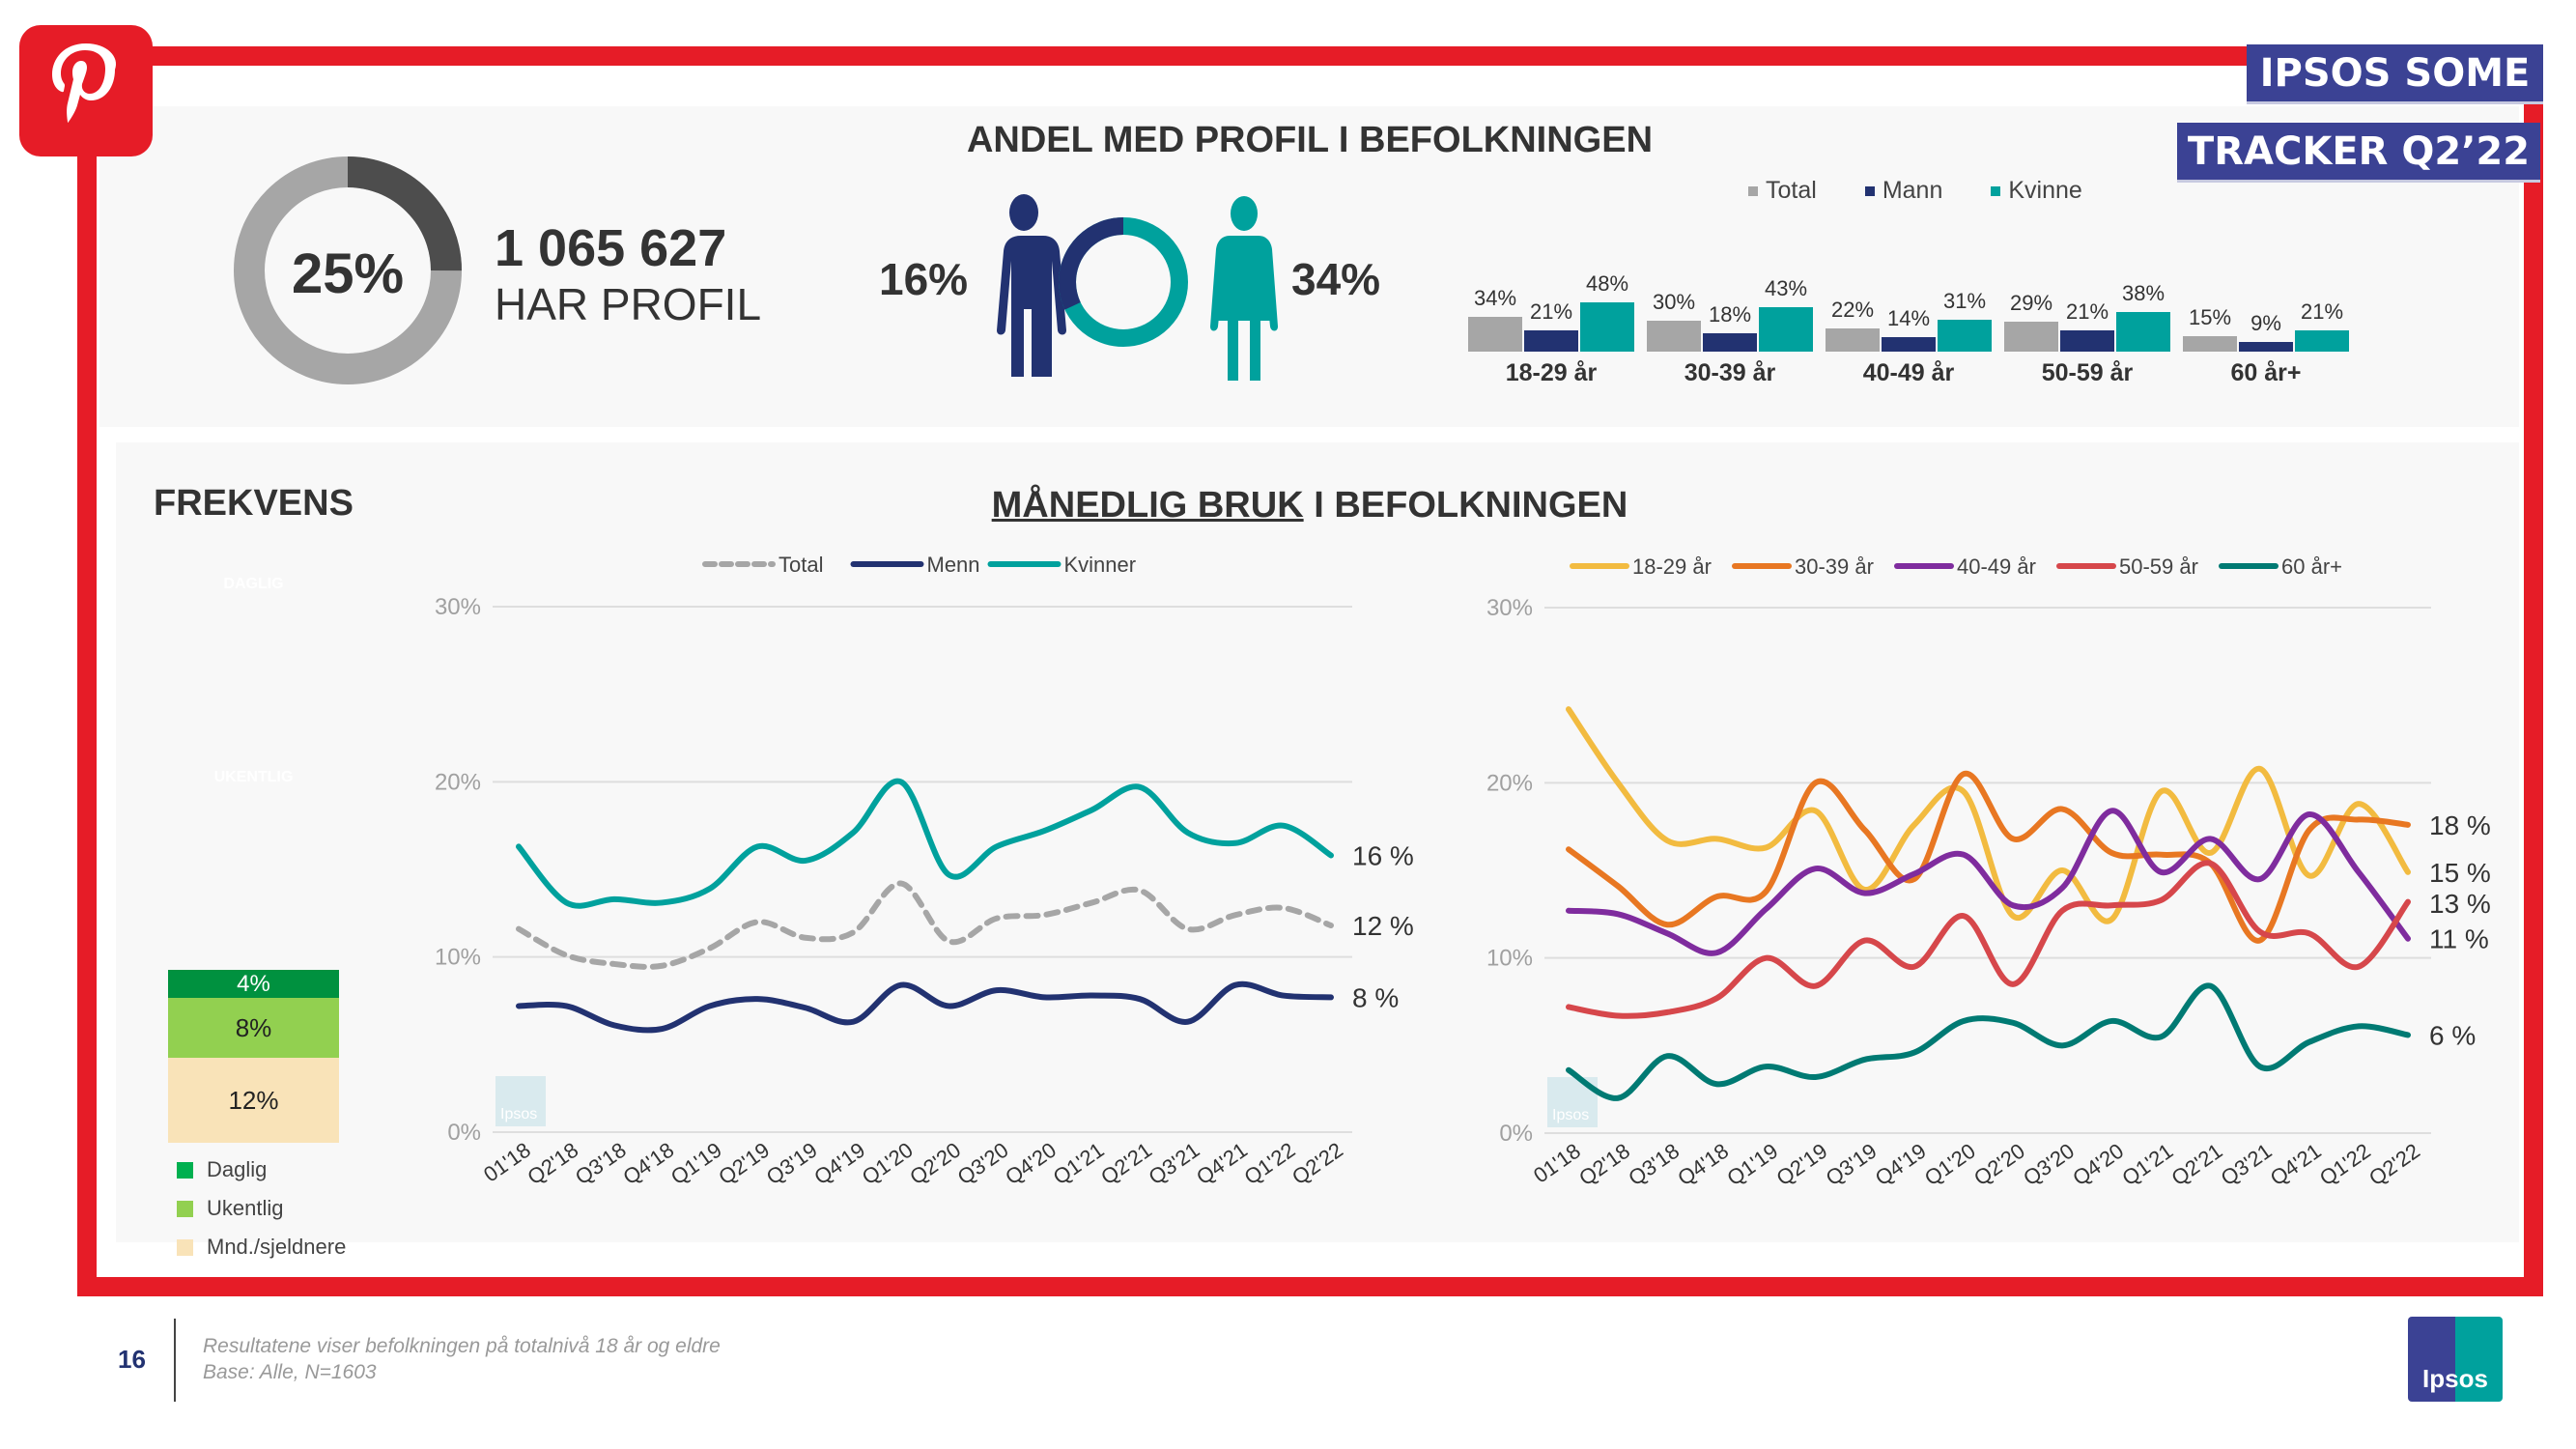 The width and height of the screenshot is (2576, 1449). What do you see at coordinates (1786, 288) in the screenshot?
I see `bar-value-label: 43%` at bounding box center [1786, 288].